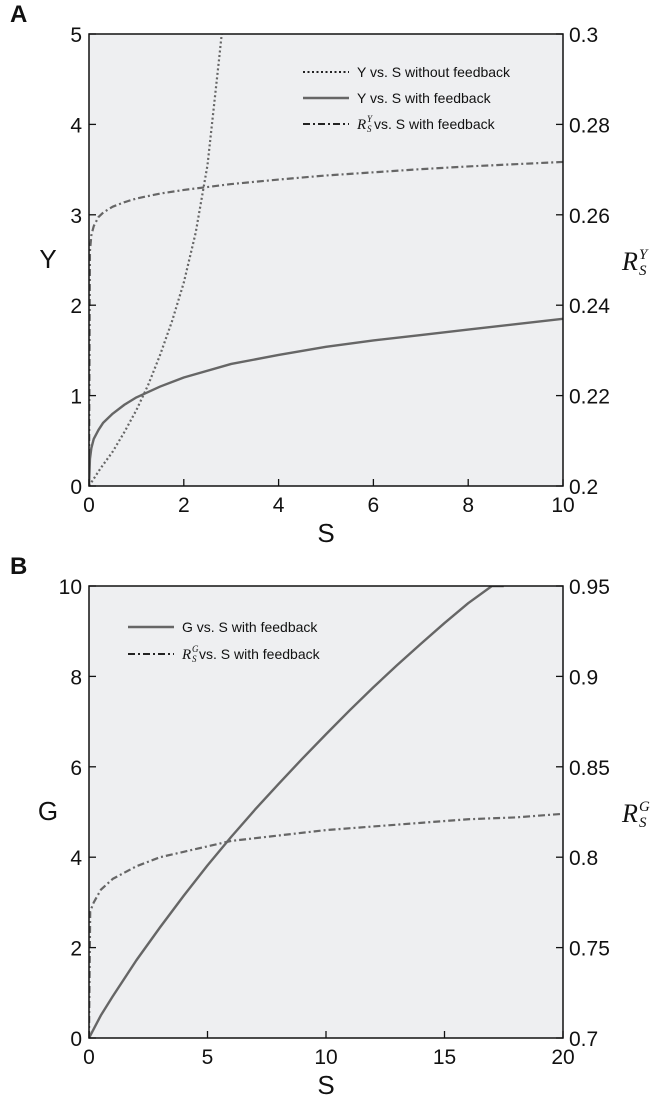 The width and height of the screenshot is (656, 1098). I want to click on y2-tick-label: 0.85, so click(589, 768).